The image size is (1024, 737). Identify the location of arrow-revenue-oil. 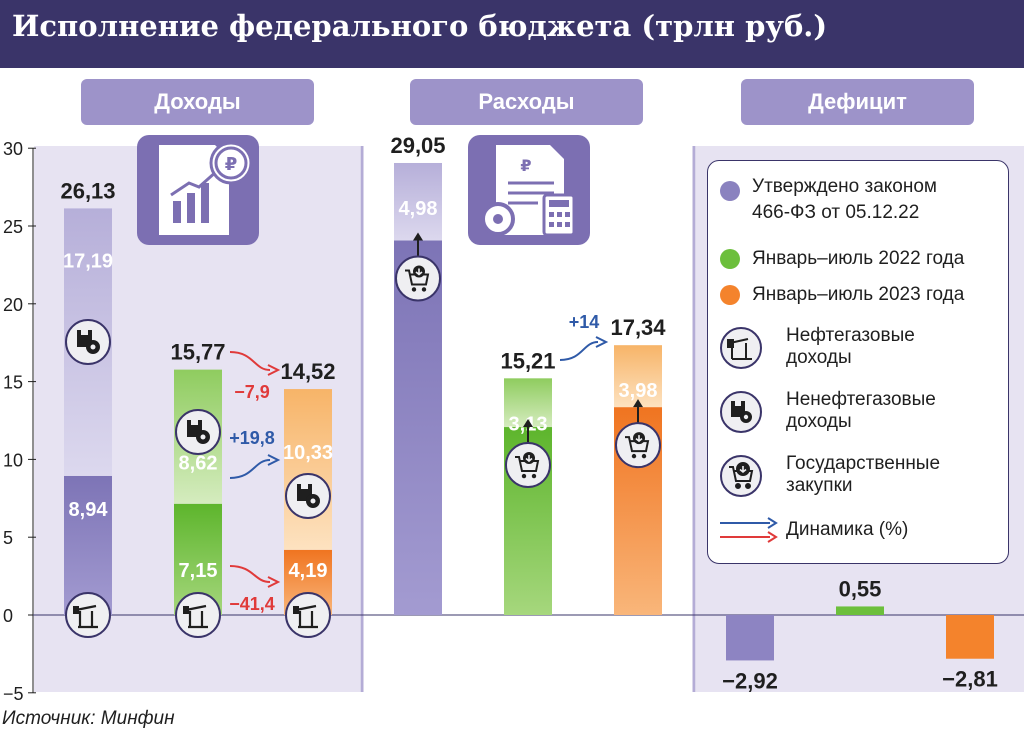
(250, 574).